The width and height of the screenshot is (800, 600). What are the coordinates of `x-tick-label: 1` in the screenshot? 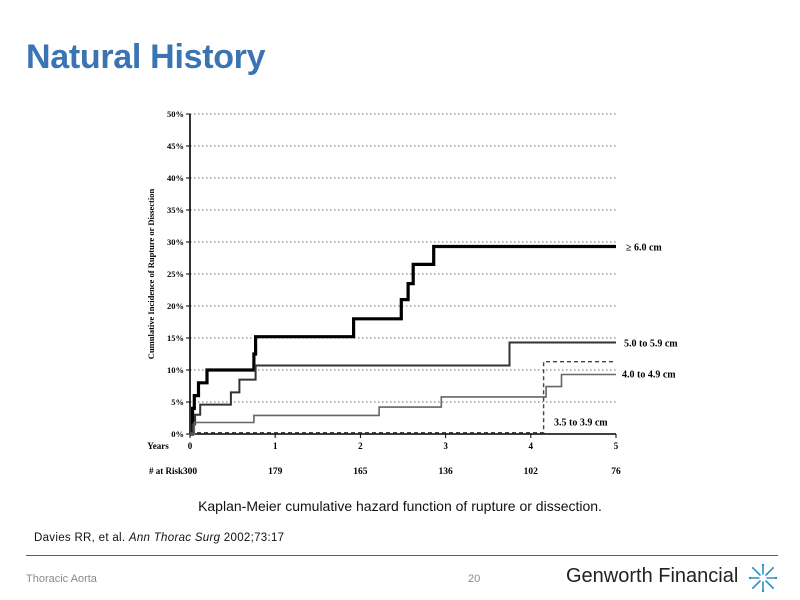 It's located at (275, 446).